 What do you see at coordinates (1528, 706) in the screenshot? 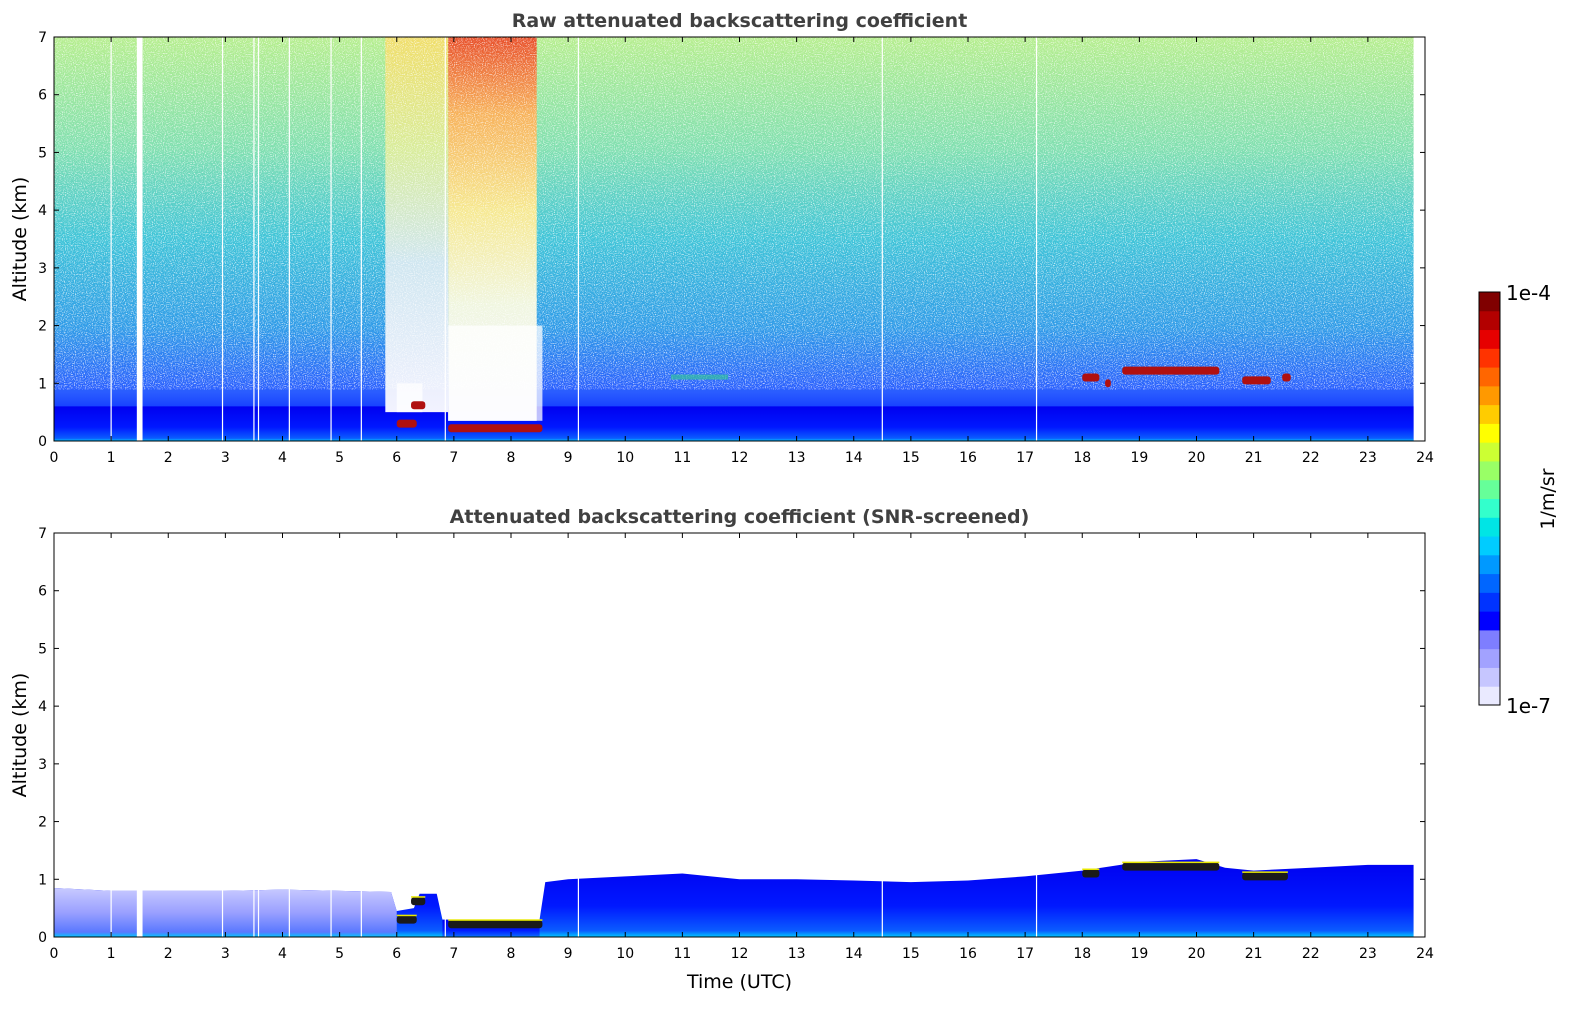
I see `colorbar-min-label: 1e-7` at bounding box center [1528, 706].